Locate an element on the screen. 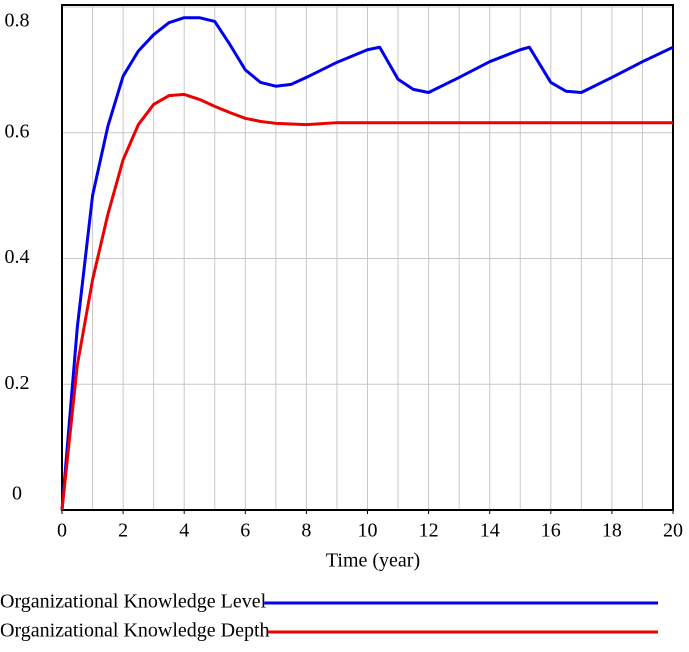  x-tick-label: 10 is located at coordinates (368, 531).